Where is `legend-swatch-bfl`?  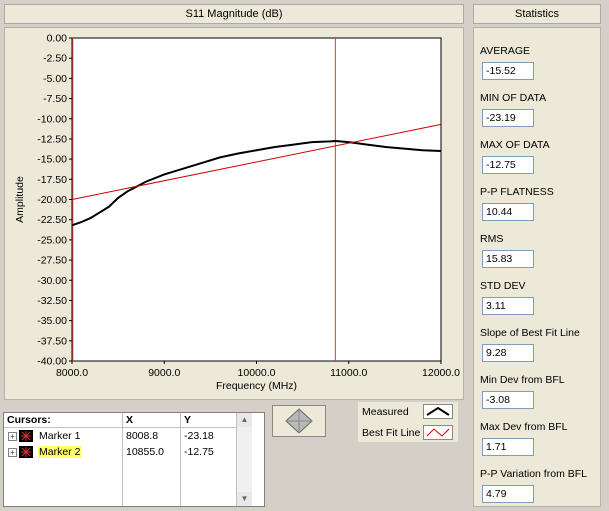
legend-swatch-bfl is located at coordinates (438, 432).